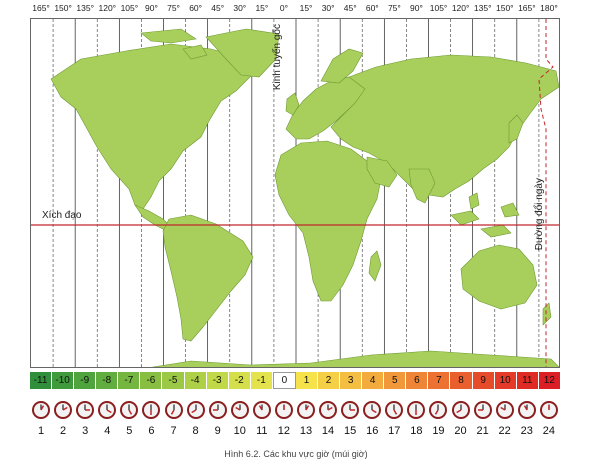 This screenshot has width=592, height=474. I want to click on hour-number: 1, so click(41, 431).